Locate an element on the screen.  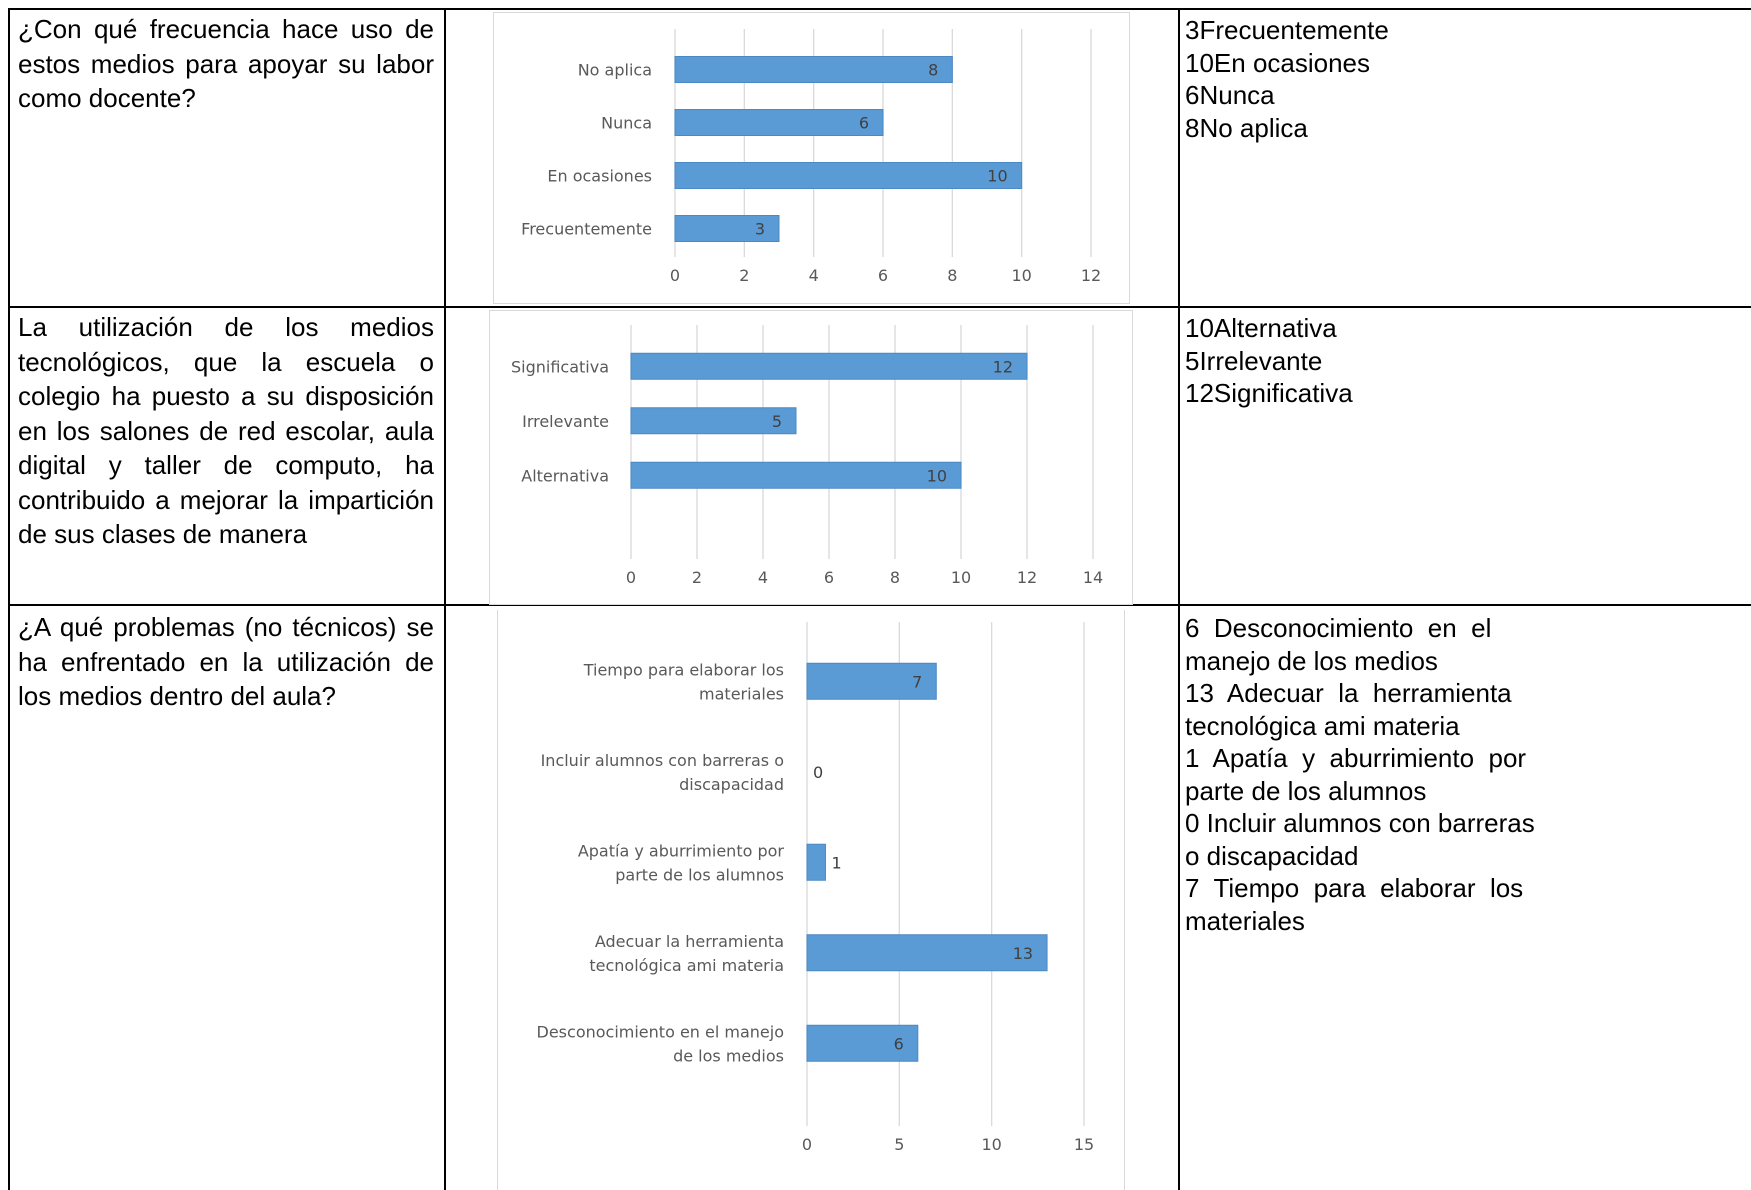
category-label: En ocasiones is located at coordinates (599, 176).